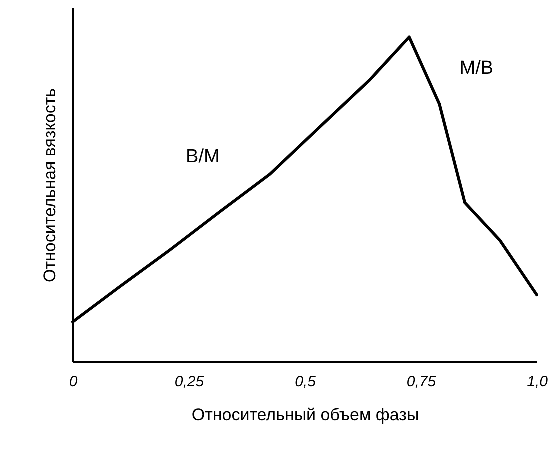 The image size is (552, 469). I want to click on x-tick-label: 0,5, so click(306, 382).